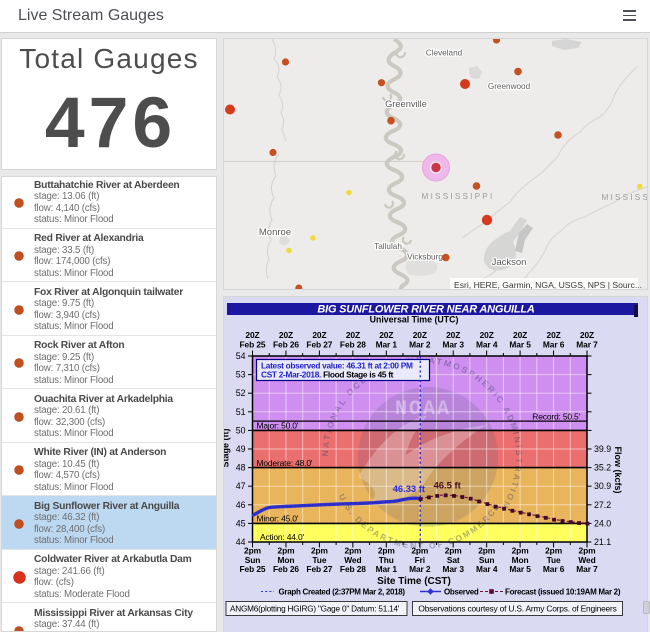 The width and height of the screenshot is (650, 632). I want to click on svg-text:CST 2-Mar-2018. Flood Stage i: CST 2-Mar-2018. Flood Stage is 45 ft, so click(327, 375).